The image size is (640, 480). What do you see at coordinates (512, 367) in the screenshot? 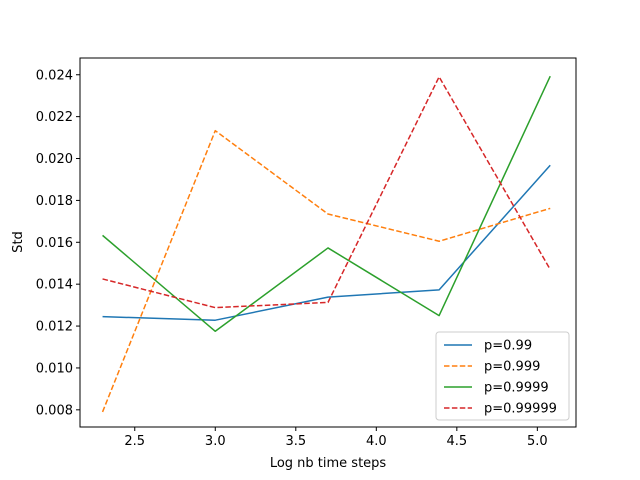
I see `legend-label: p=0.999` at bounding box center [512, 367].